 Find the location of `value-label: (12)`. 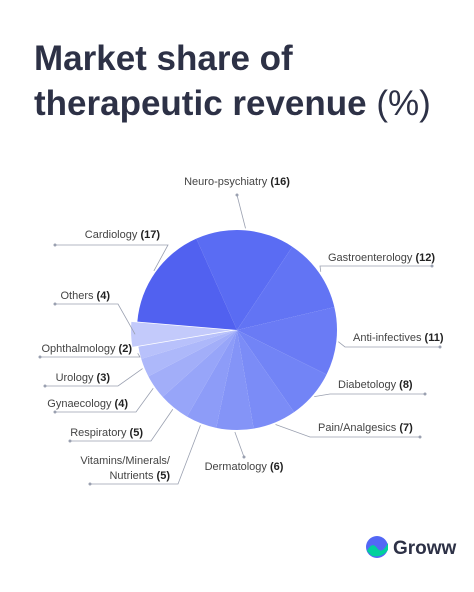

value-label: (12) is located at coordinates (425, 258).